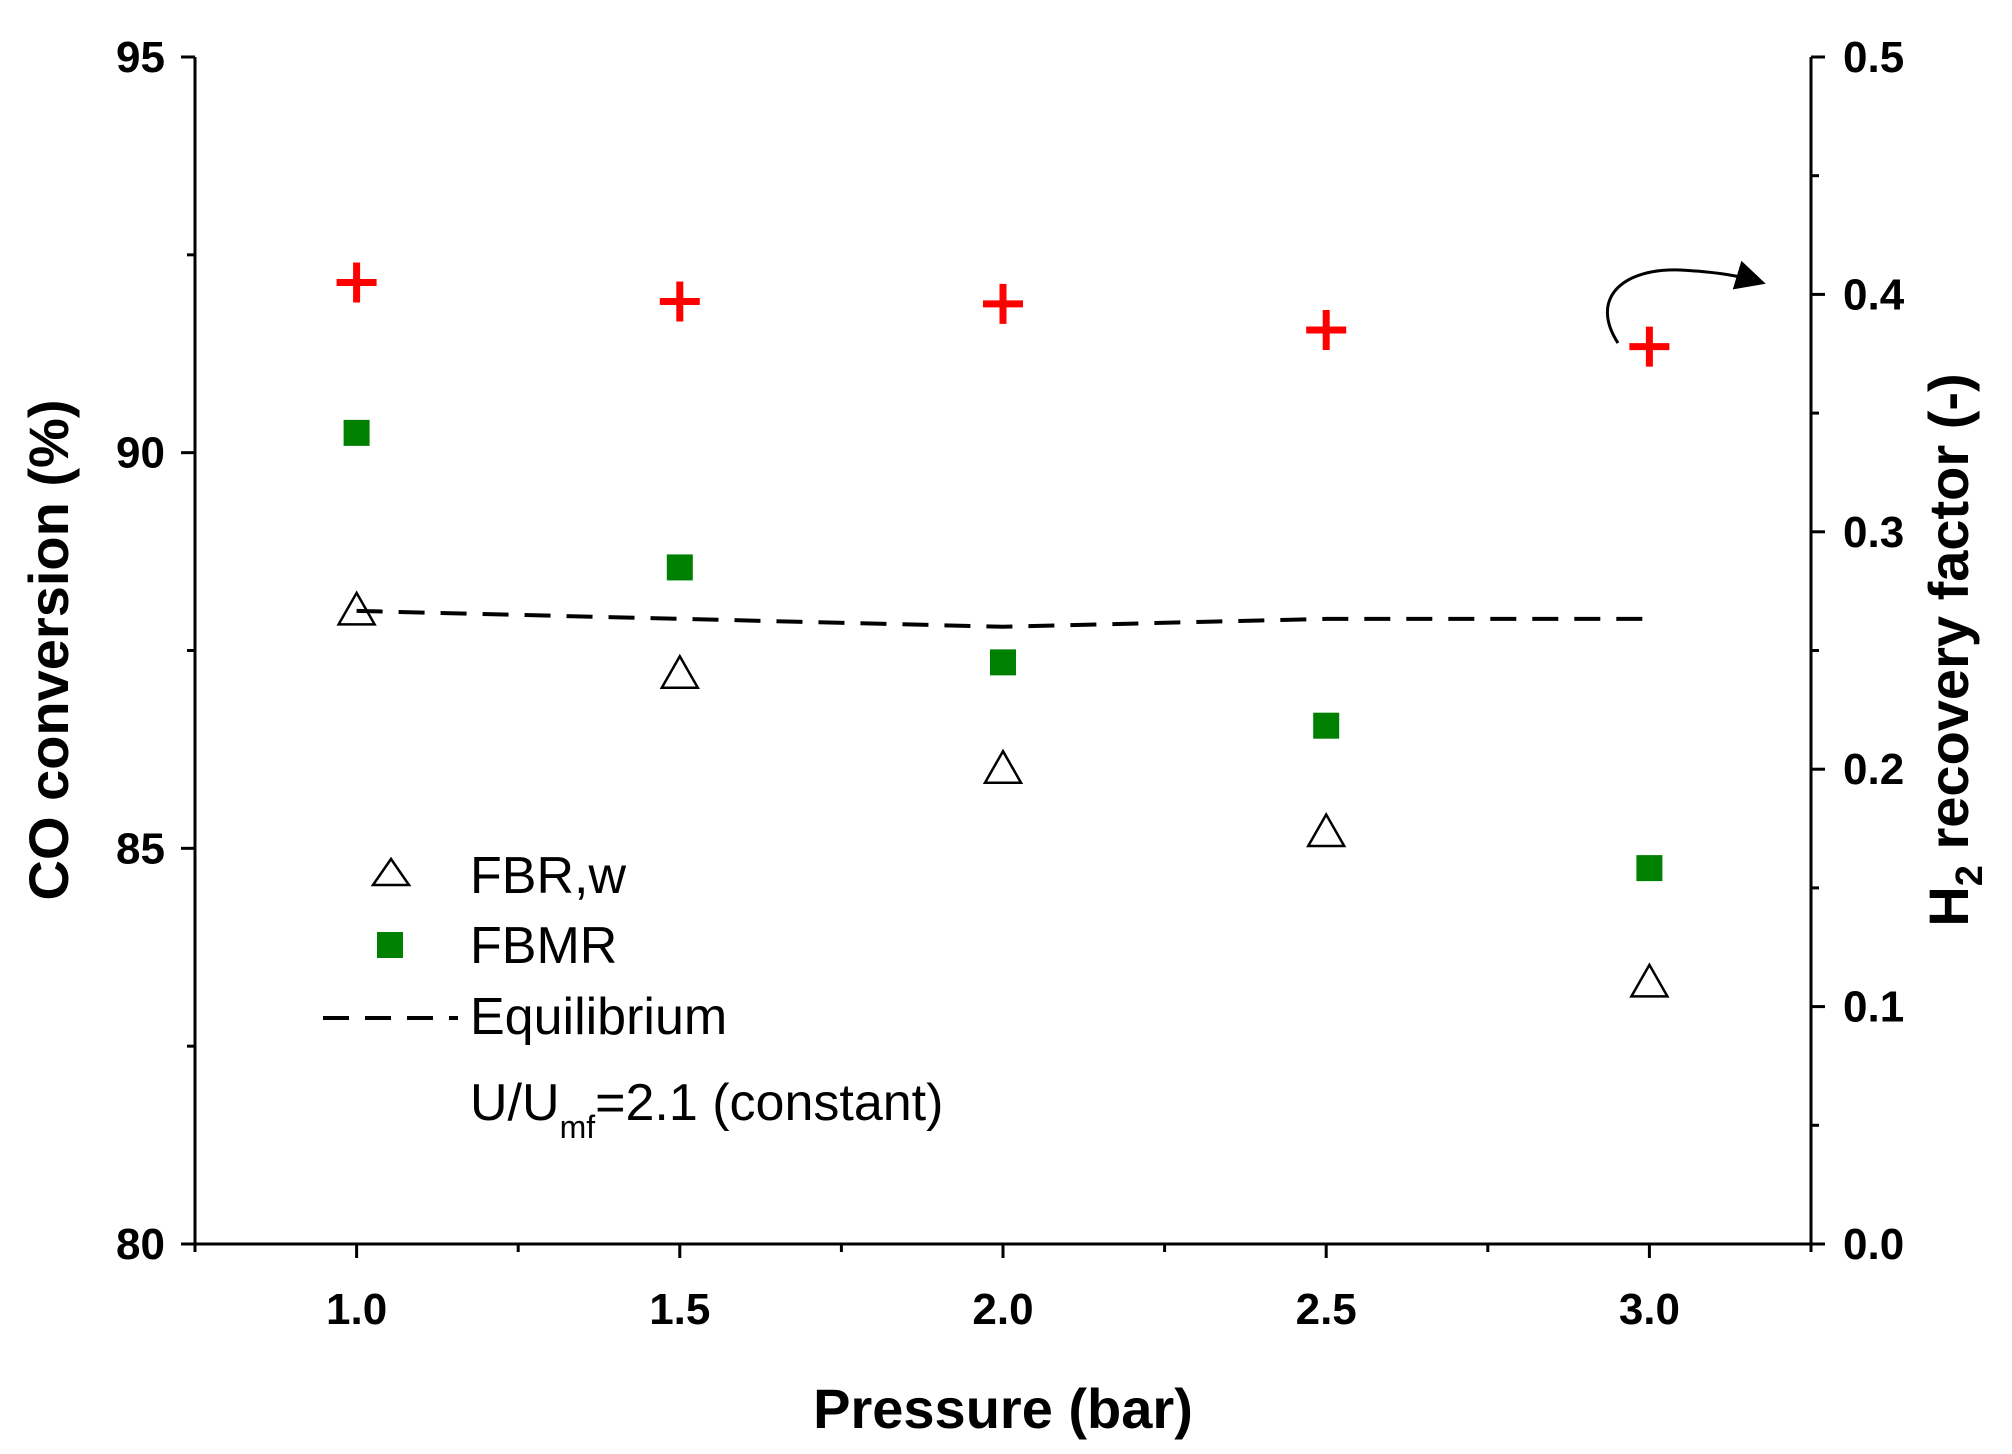 The width and height of the screenshot is (2012, 1454). Describe the element at coordinates (1873, 769) in the screenshot. I see `y-right-tick-label: 0.2` at that location.